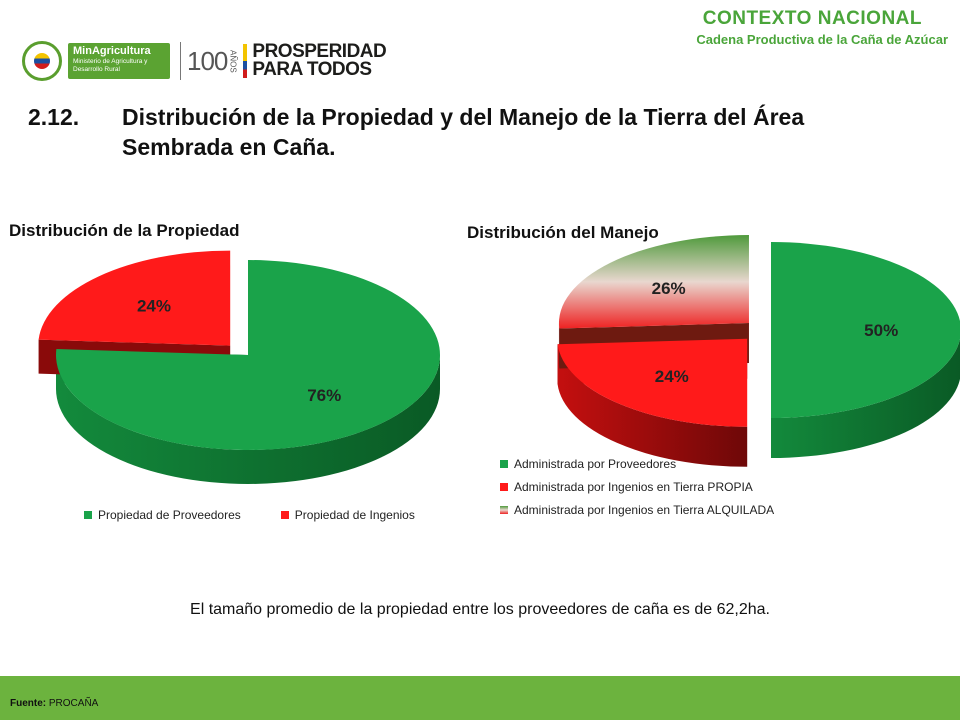 This screenshot has width=960, height=720. I want to click on legend-swatch-mixed-icon, so click(504, 509).